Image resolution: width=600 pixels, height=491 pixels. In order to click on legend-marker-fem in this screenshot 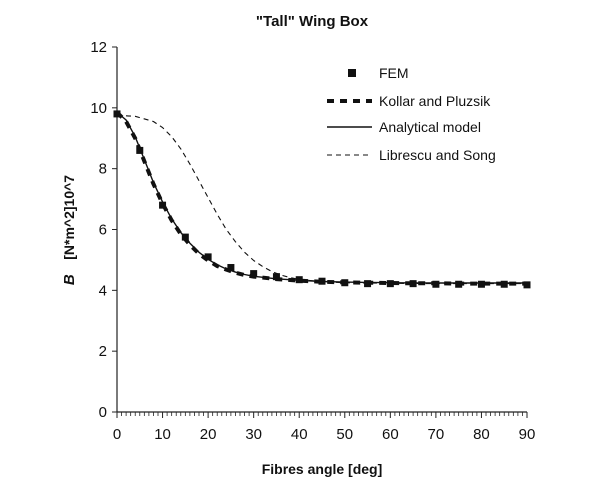, I will do `click(352, 73)`.